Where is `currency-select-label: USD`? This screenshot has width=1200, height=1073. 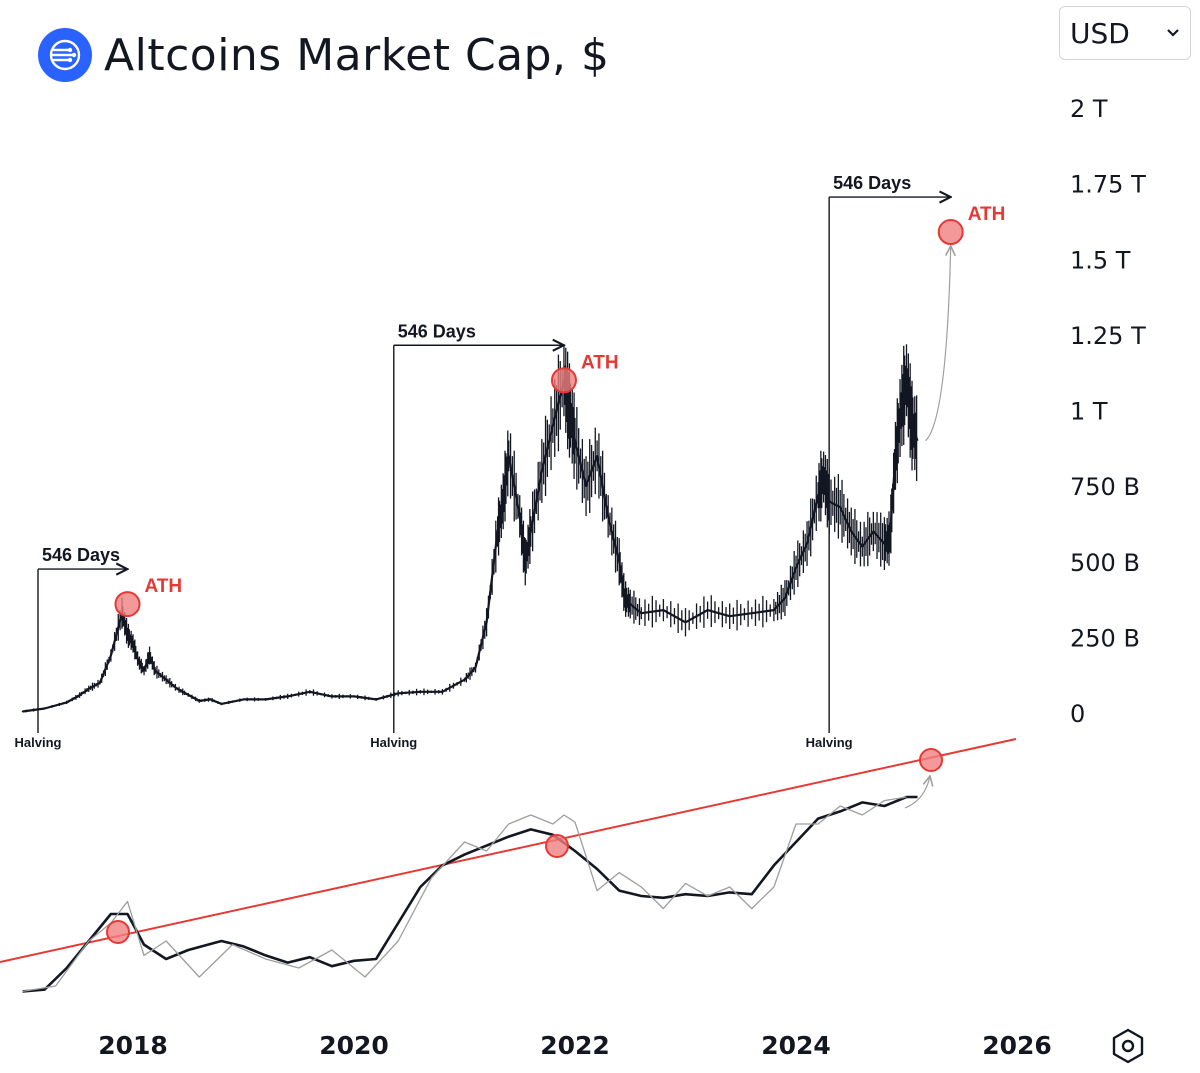 currency-select-label: USD is located at coordinates (1100, 33).